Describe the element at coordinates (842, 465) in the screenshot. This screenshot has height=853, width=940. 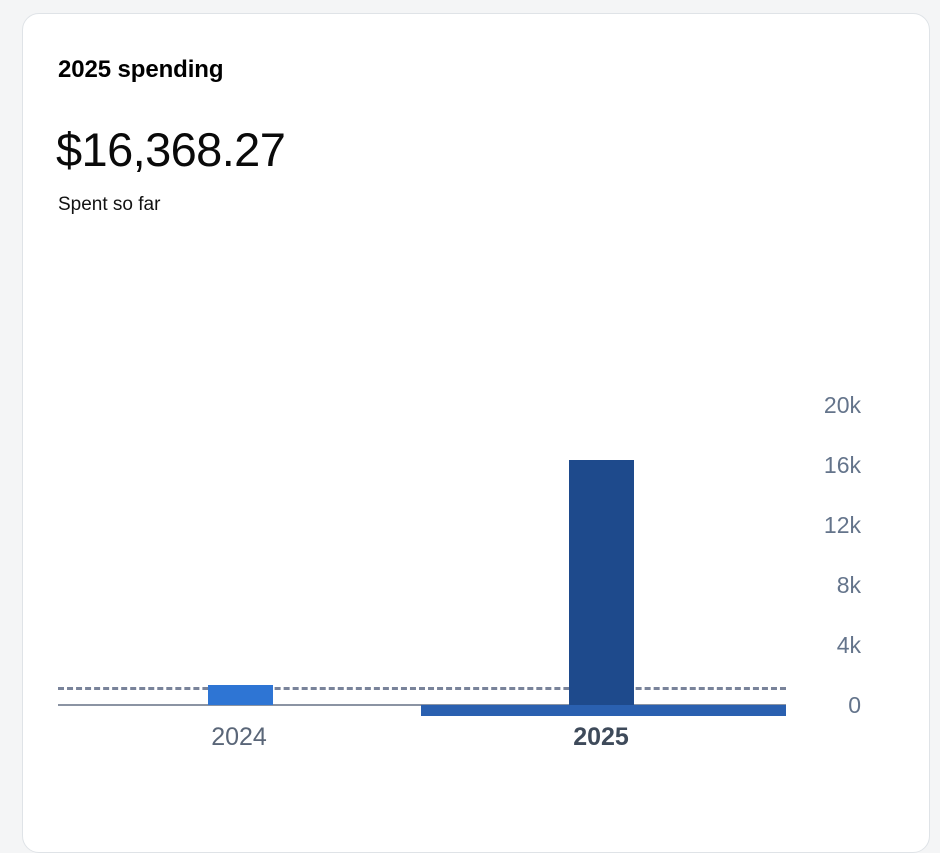
I see `y-axis-tick-label: 16k` at that location.